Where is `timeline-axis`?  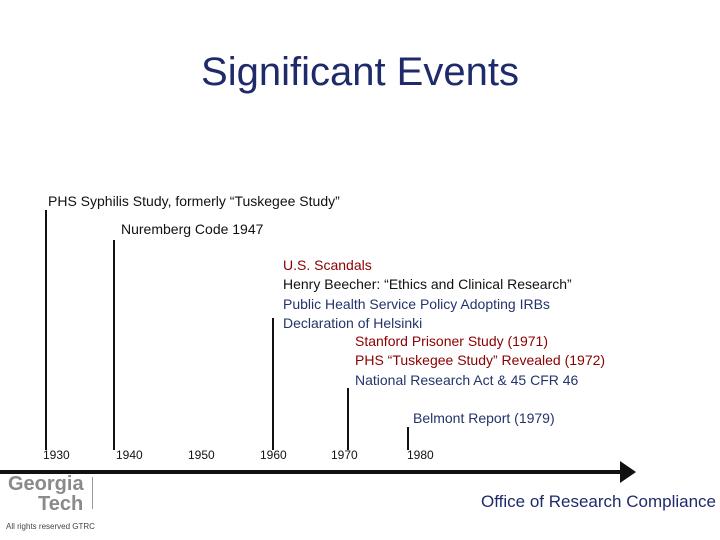 timeline-axis is located at coordinates (315, 472).